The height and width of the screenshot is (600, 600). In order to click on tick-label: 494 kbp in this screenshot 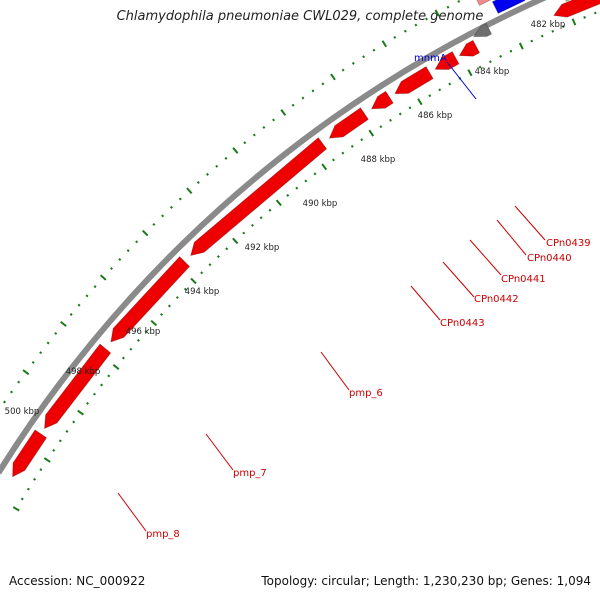, I will do `click(202, 292)`.